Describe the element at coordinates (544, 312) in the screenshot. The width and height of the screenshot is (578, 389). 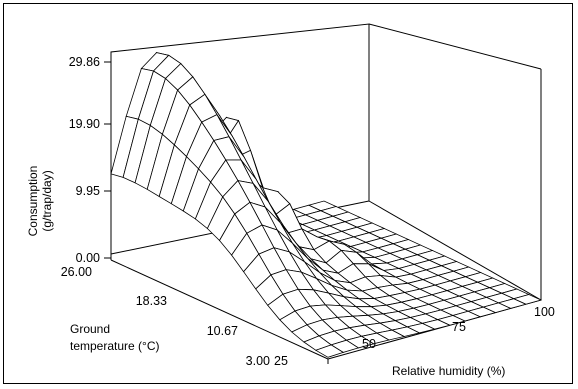
I see `humidity-tick-label: 100` at that location.